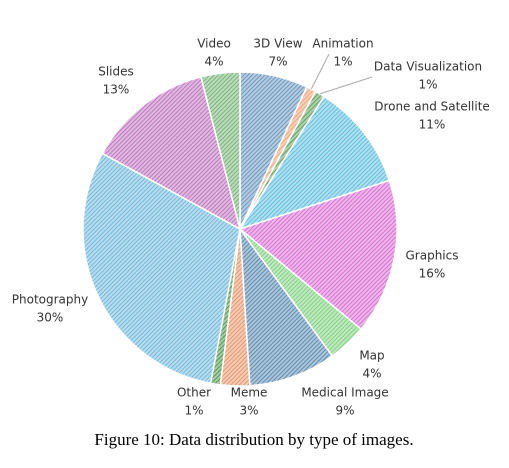  Describe the element at coordinates (432, 274) in the screenshot. I see `slice-value-label: 16%` at that location.